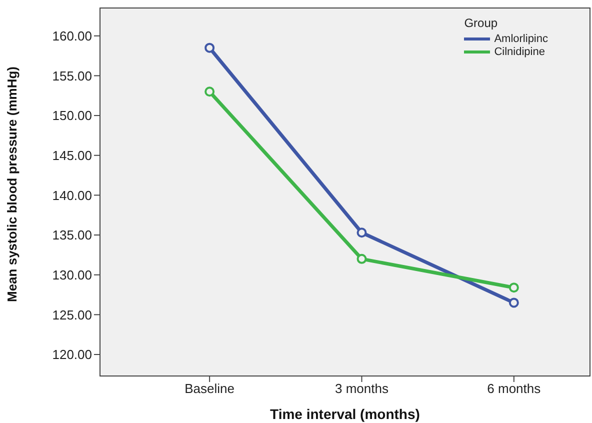 The height and width of the screenshot is (423, 592). I want to click on legend-title: Group, so click(481, 23).